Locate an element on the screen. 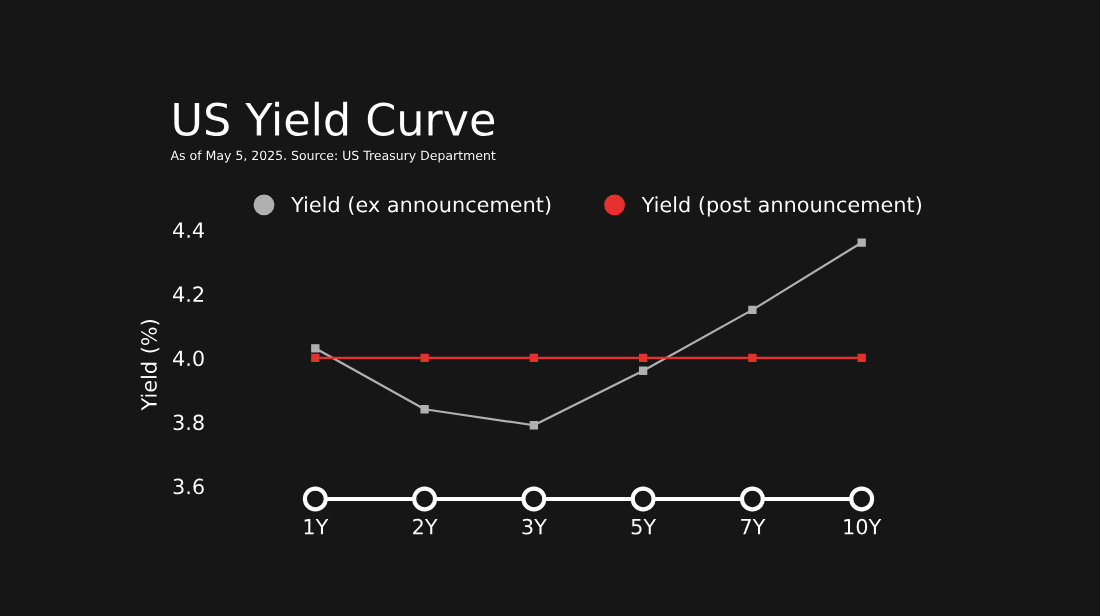 The width and height of the screenshot is (1100, 616). x-tick-label: 2Y is located at coordinates (425, 526).